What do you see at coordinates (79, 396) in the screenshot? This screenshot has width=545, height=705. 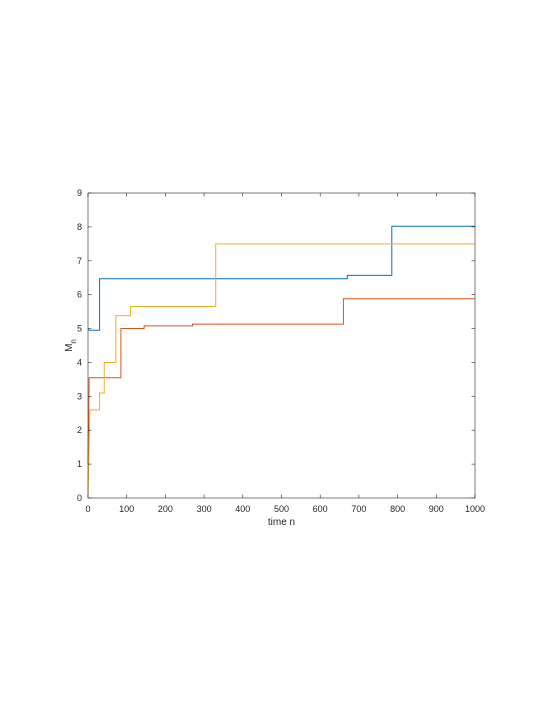 I see `y-tick-label: 3` at bounding box center [79, 396].